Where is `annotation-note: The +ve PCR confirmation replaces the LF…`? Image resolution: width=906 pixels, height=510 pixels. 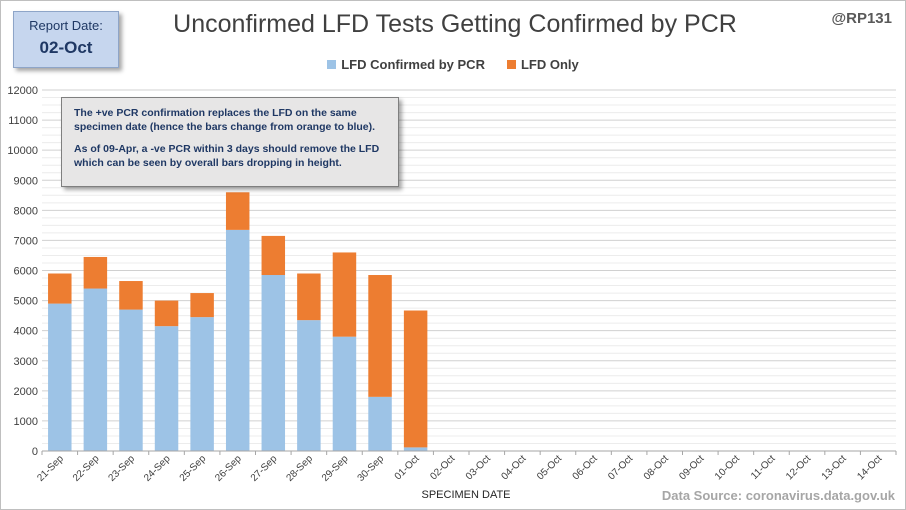
annotation-note: The +ve PCR confirmation replaces the LF… is located at coordinates (230, 142).